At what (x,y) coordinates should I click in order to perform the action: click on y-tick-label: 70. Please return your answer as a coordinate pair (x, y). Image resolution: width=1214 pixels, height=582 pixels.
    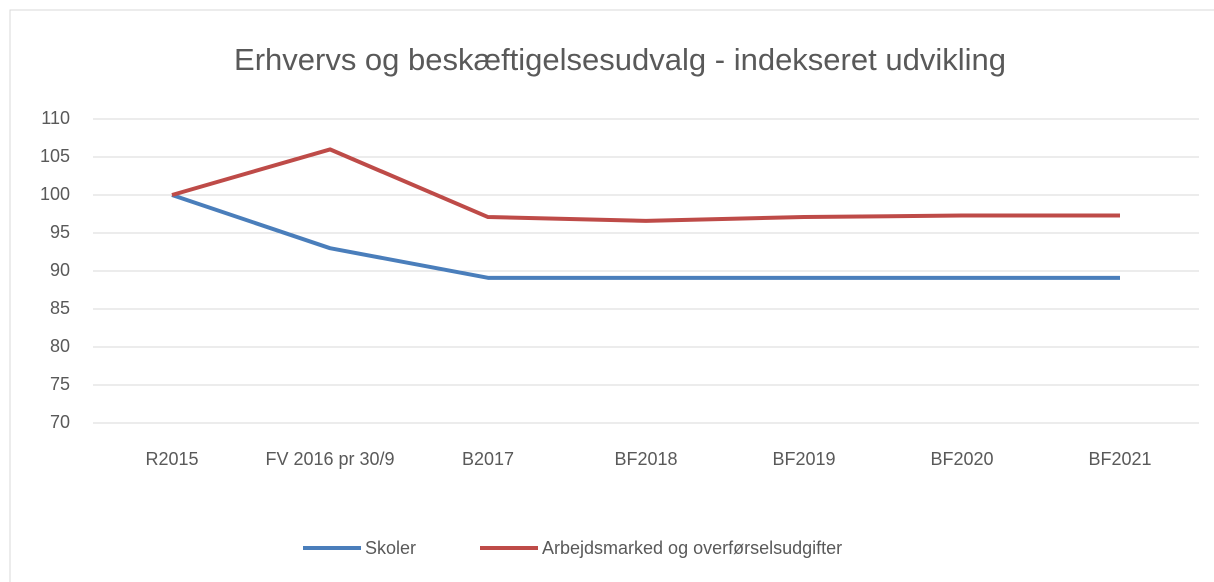
    Looking at the image, I should click on (60, 422).